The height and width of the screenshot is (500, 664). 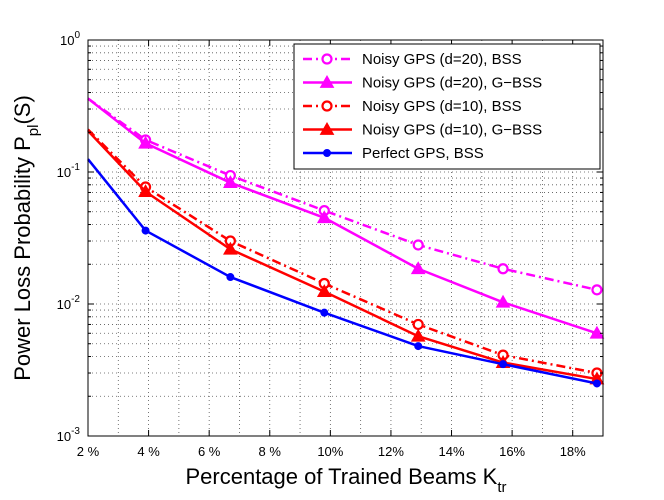 I want to click on x-axis-title: Percentage of Trained Beams Ktr, so click(x=345, y=480).